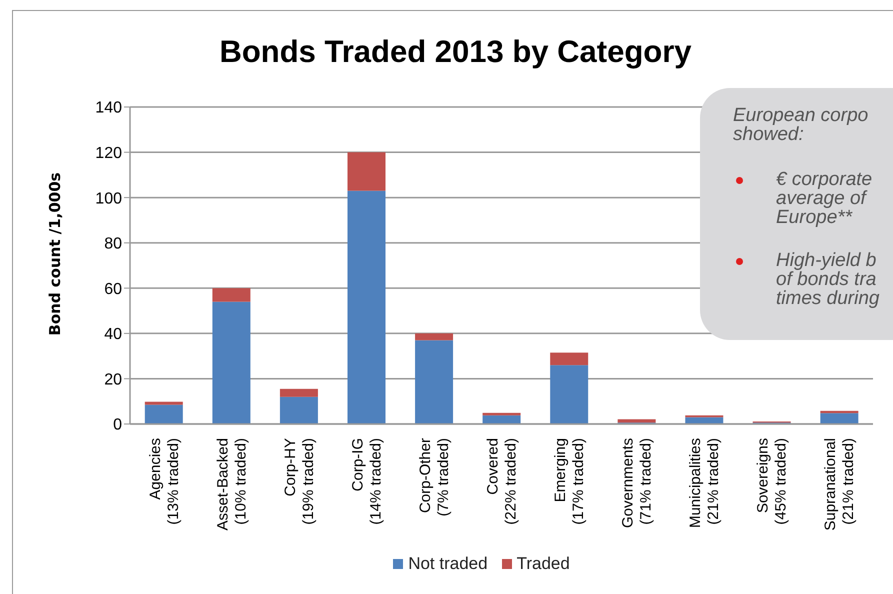  I want to click on y-tick-label: 40, so click(113, 335).